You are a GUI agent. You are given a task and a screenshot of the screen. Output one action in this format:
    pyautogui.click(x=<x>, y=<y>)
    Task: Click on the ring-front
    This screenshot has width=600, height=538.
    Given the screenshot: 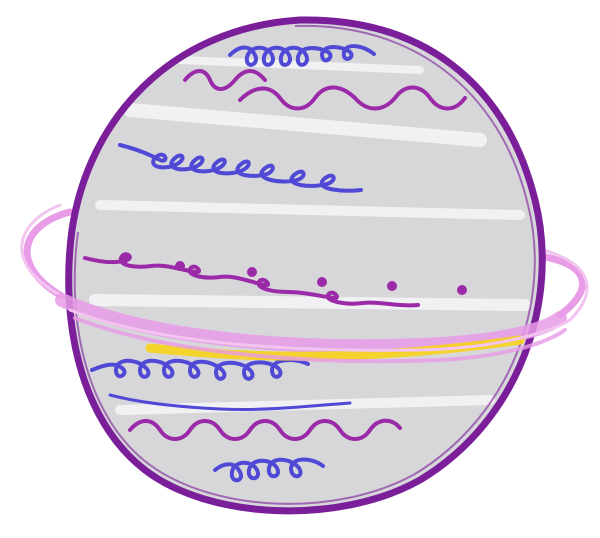 What is the action you would take?
    pyautogui.click(x=313, y=328)
    